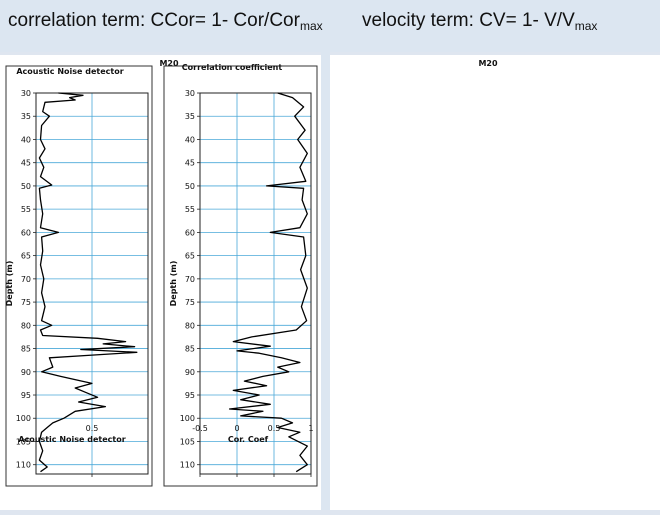 This screenshot has width=660, height=515. Describe the element at coordinates (169, 63) in the screenshot. I see `panel-label-left: M20` at that location.